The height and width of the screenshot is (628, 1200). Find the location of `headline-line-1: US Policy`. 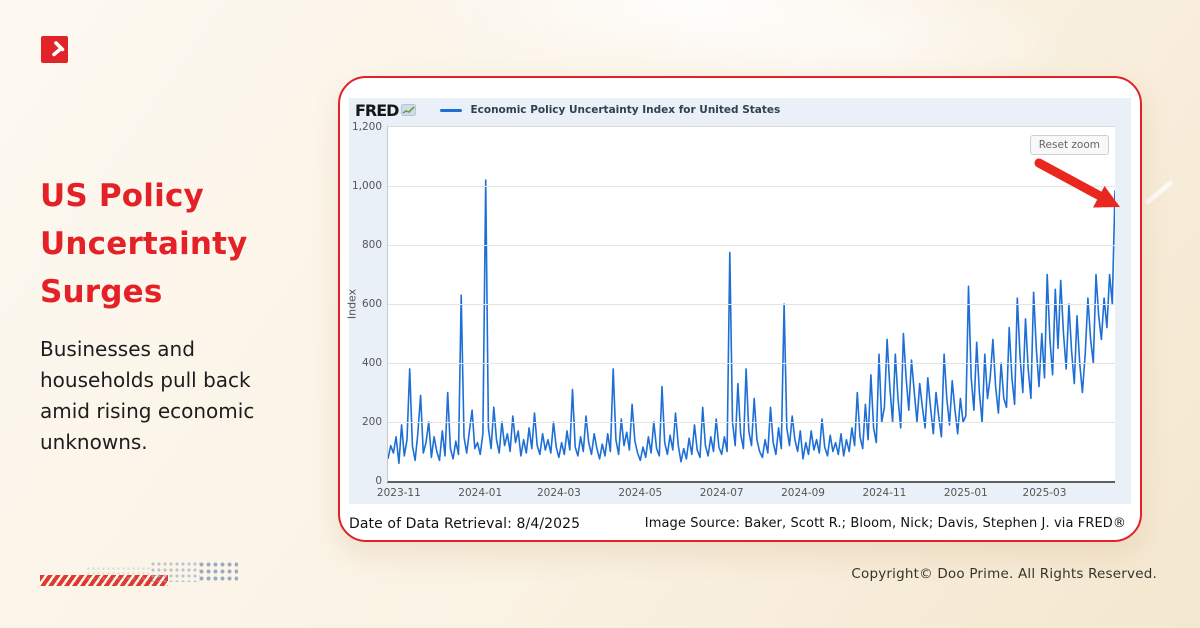

headline-line-1: US Policy is located at coordinates (122, 196).